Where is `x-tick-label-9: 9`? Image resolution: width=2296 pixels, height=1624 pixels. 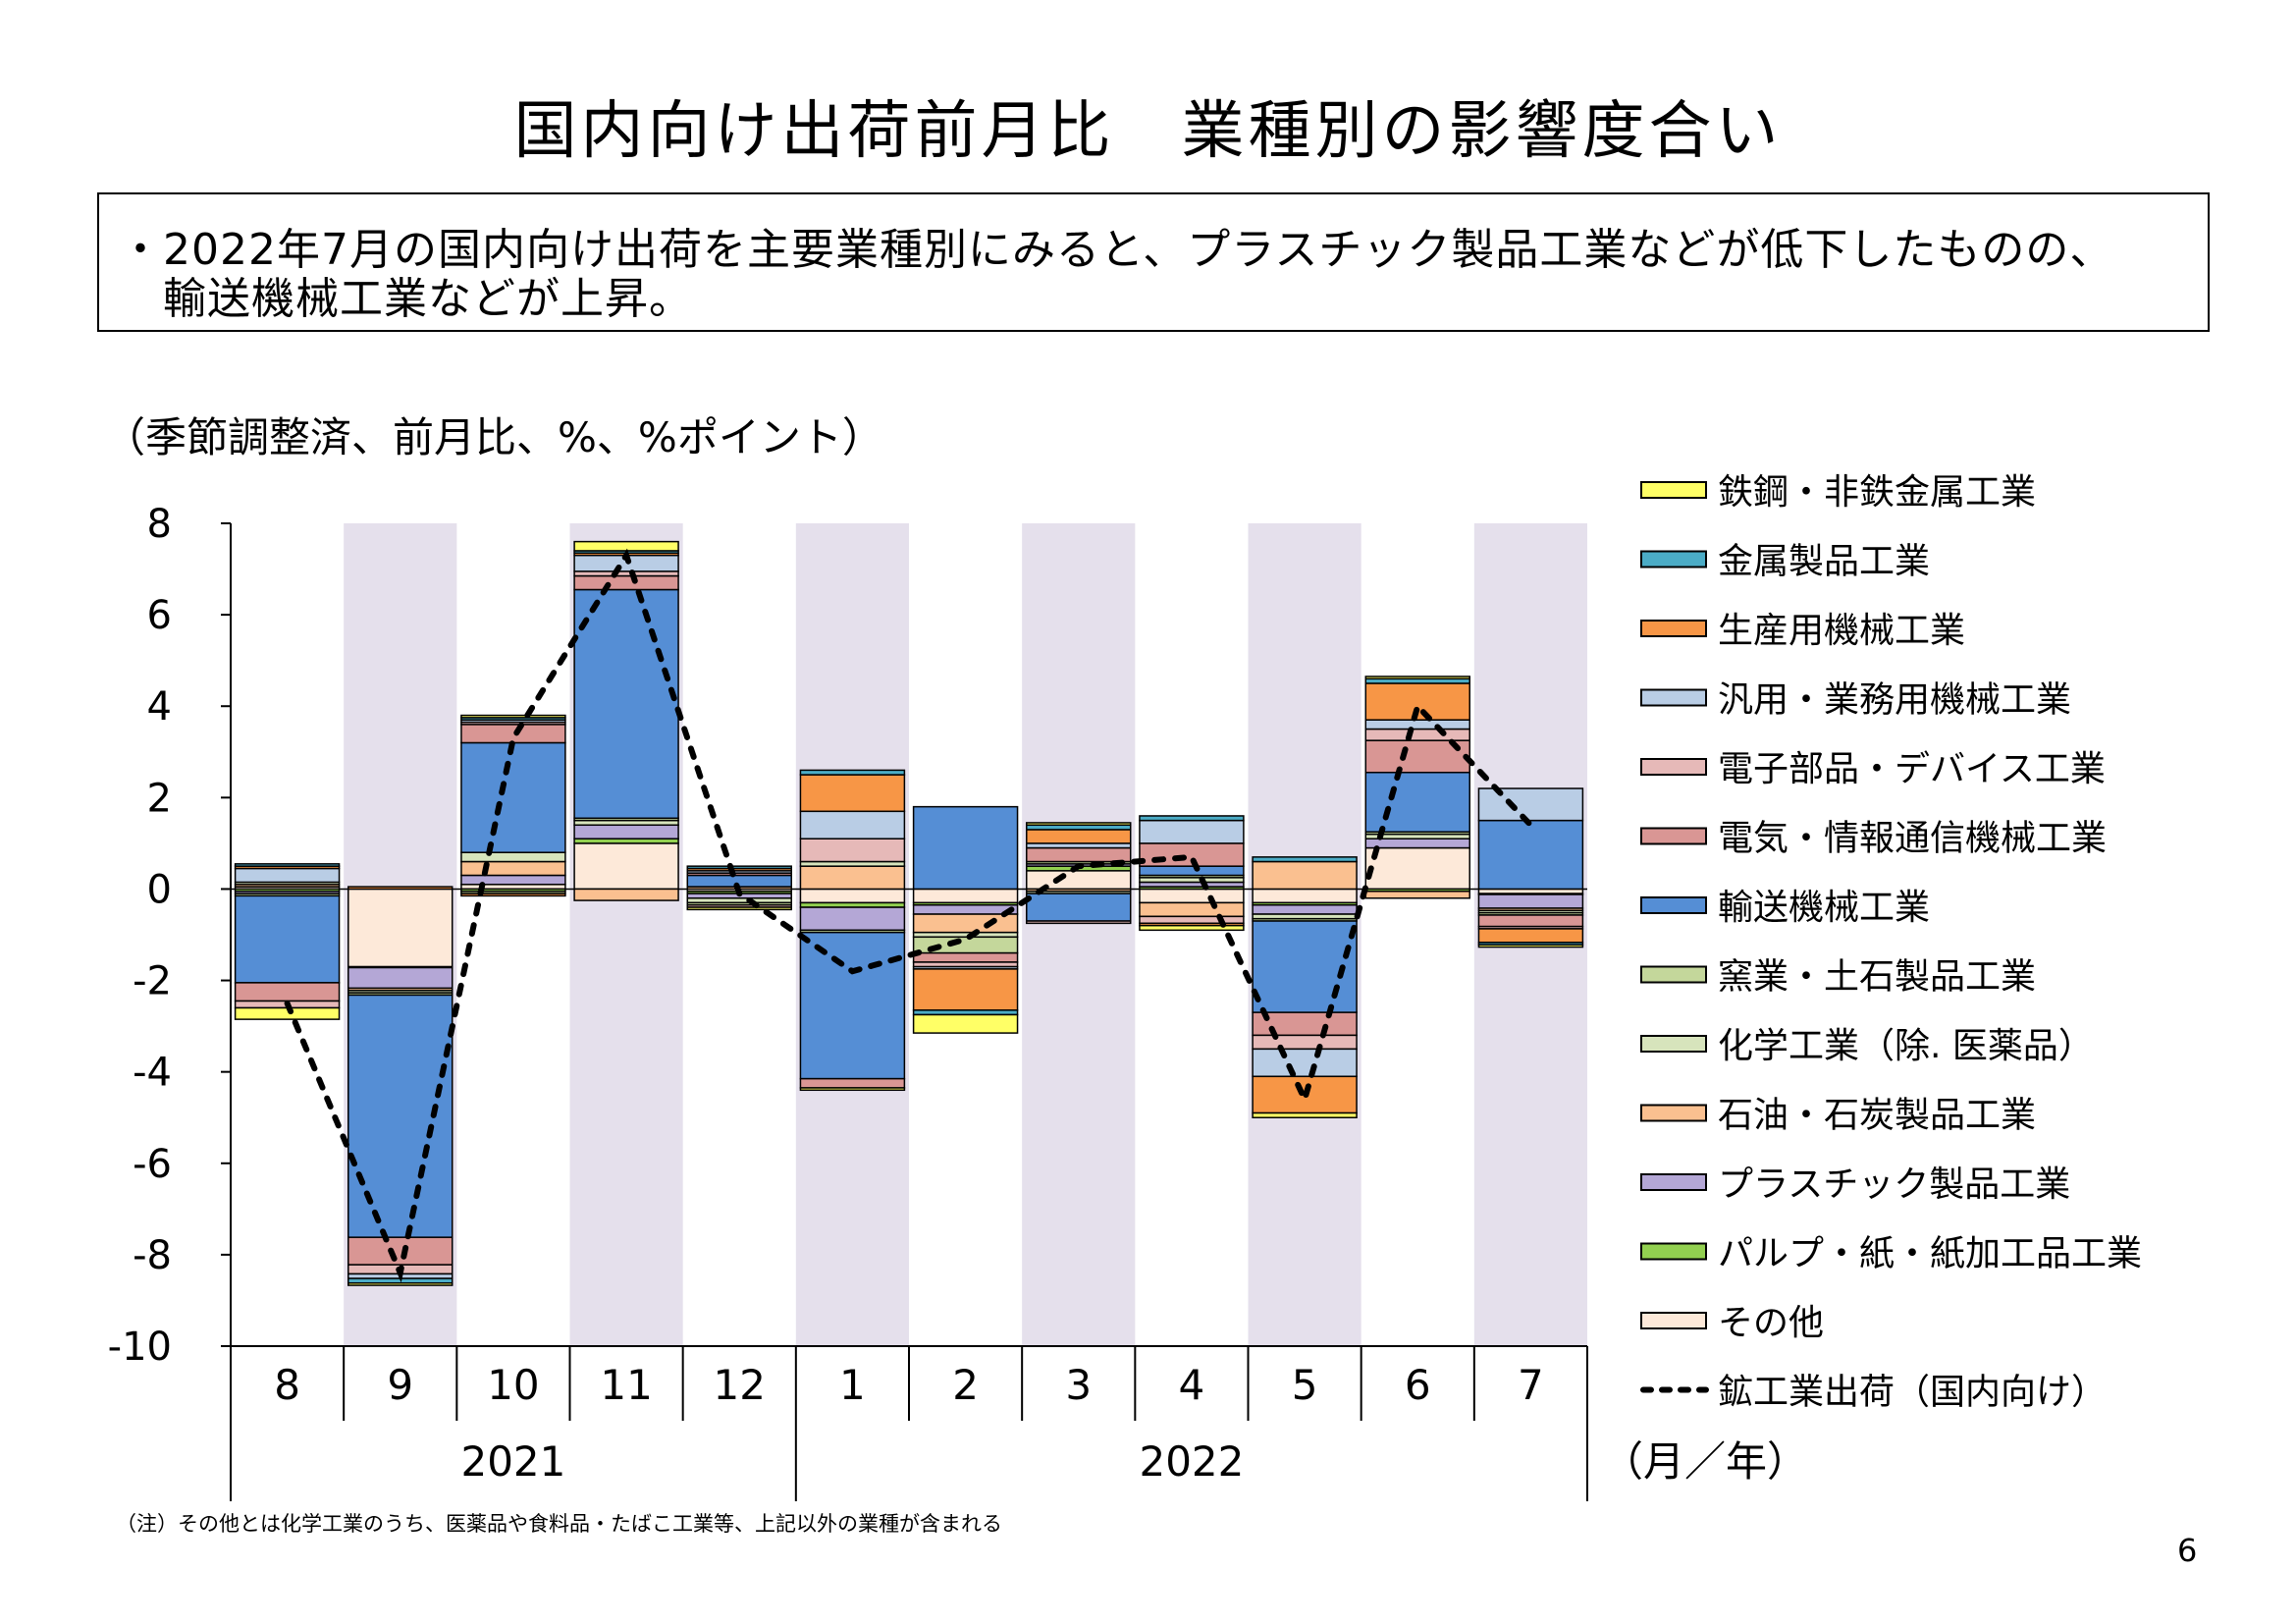
x-tick-label-9: 9 is located at coordinates (400, 1385).